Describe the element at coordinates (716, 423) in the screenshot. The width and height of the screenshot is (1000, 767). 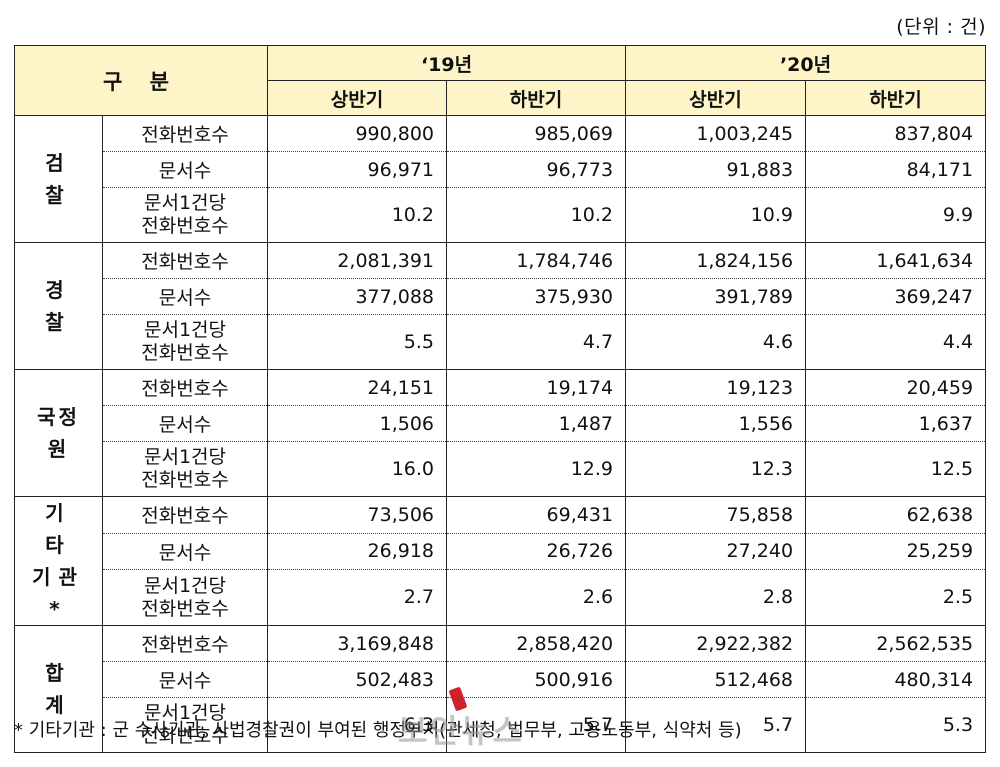
I see `value-cell: 1,556` at that location.